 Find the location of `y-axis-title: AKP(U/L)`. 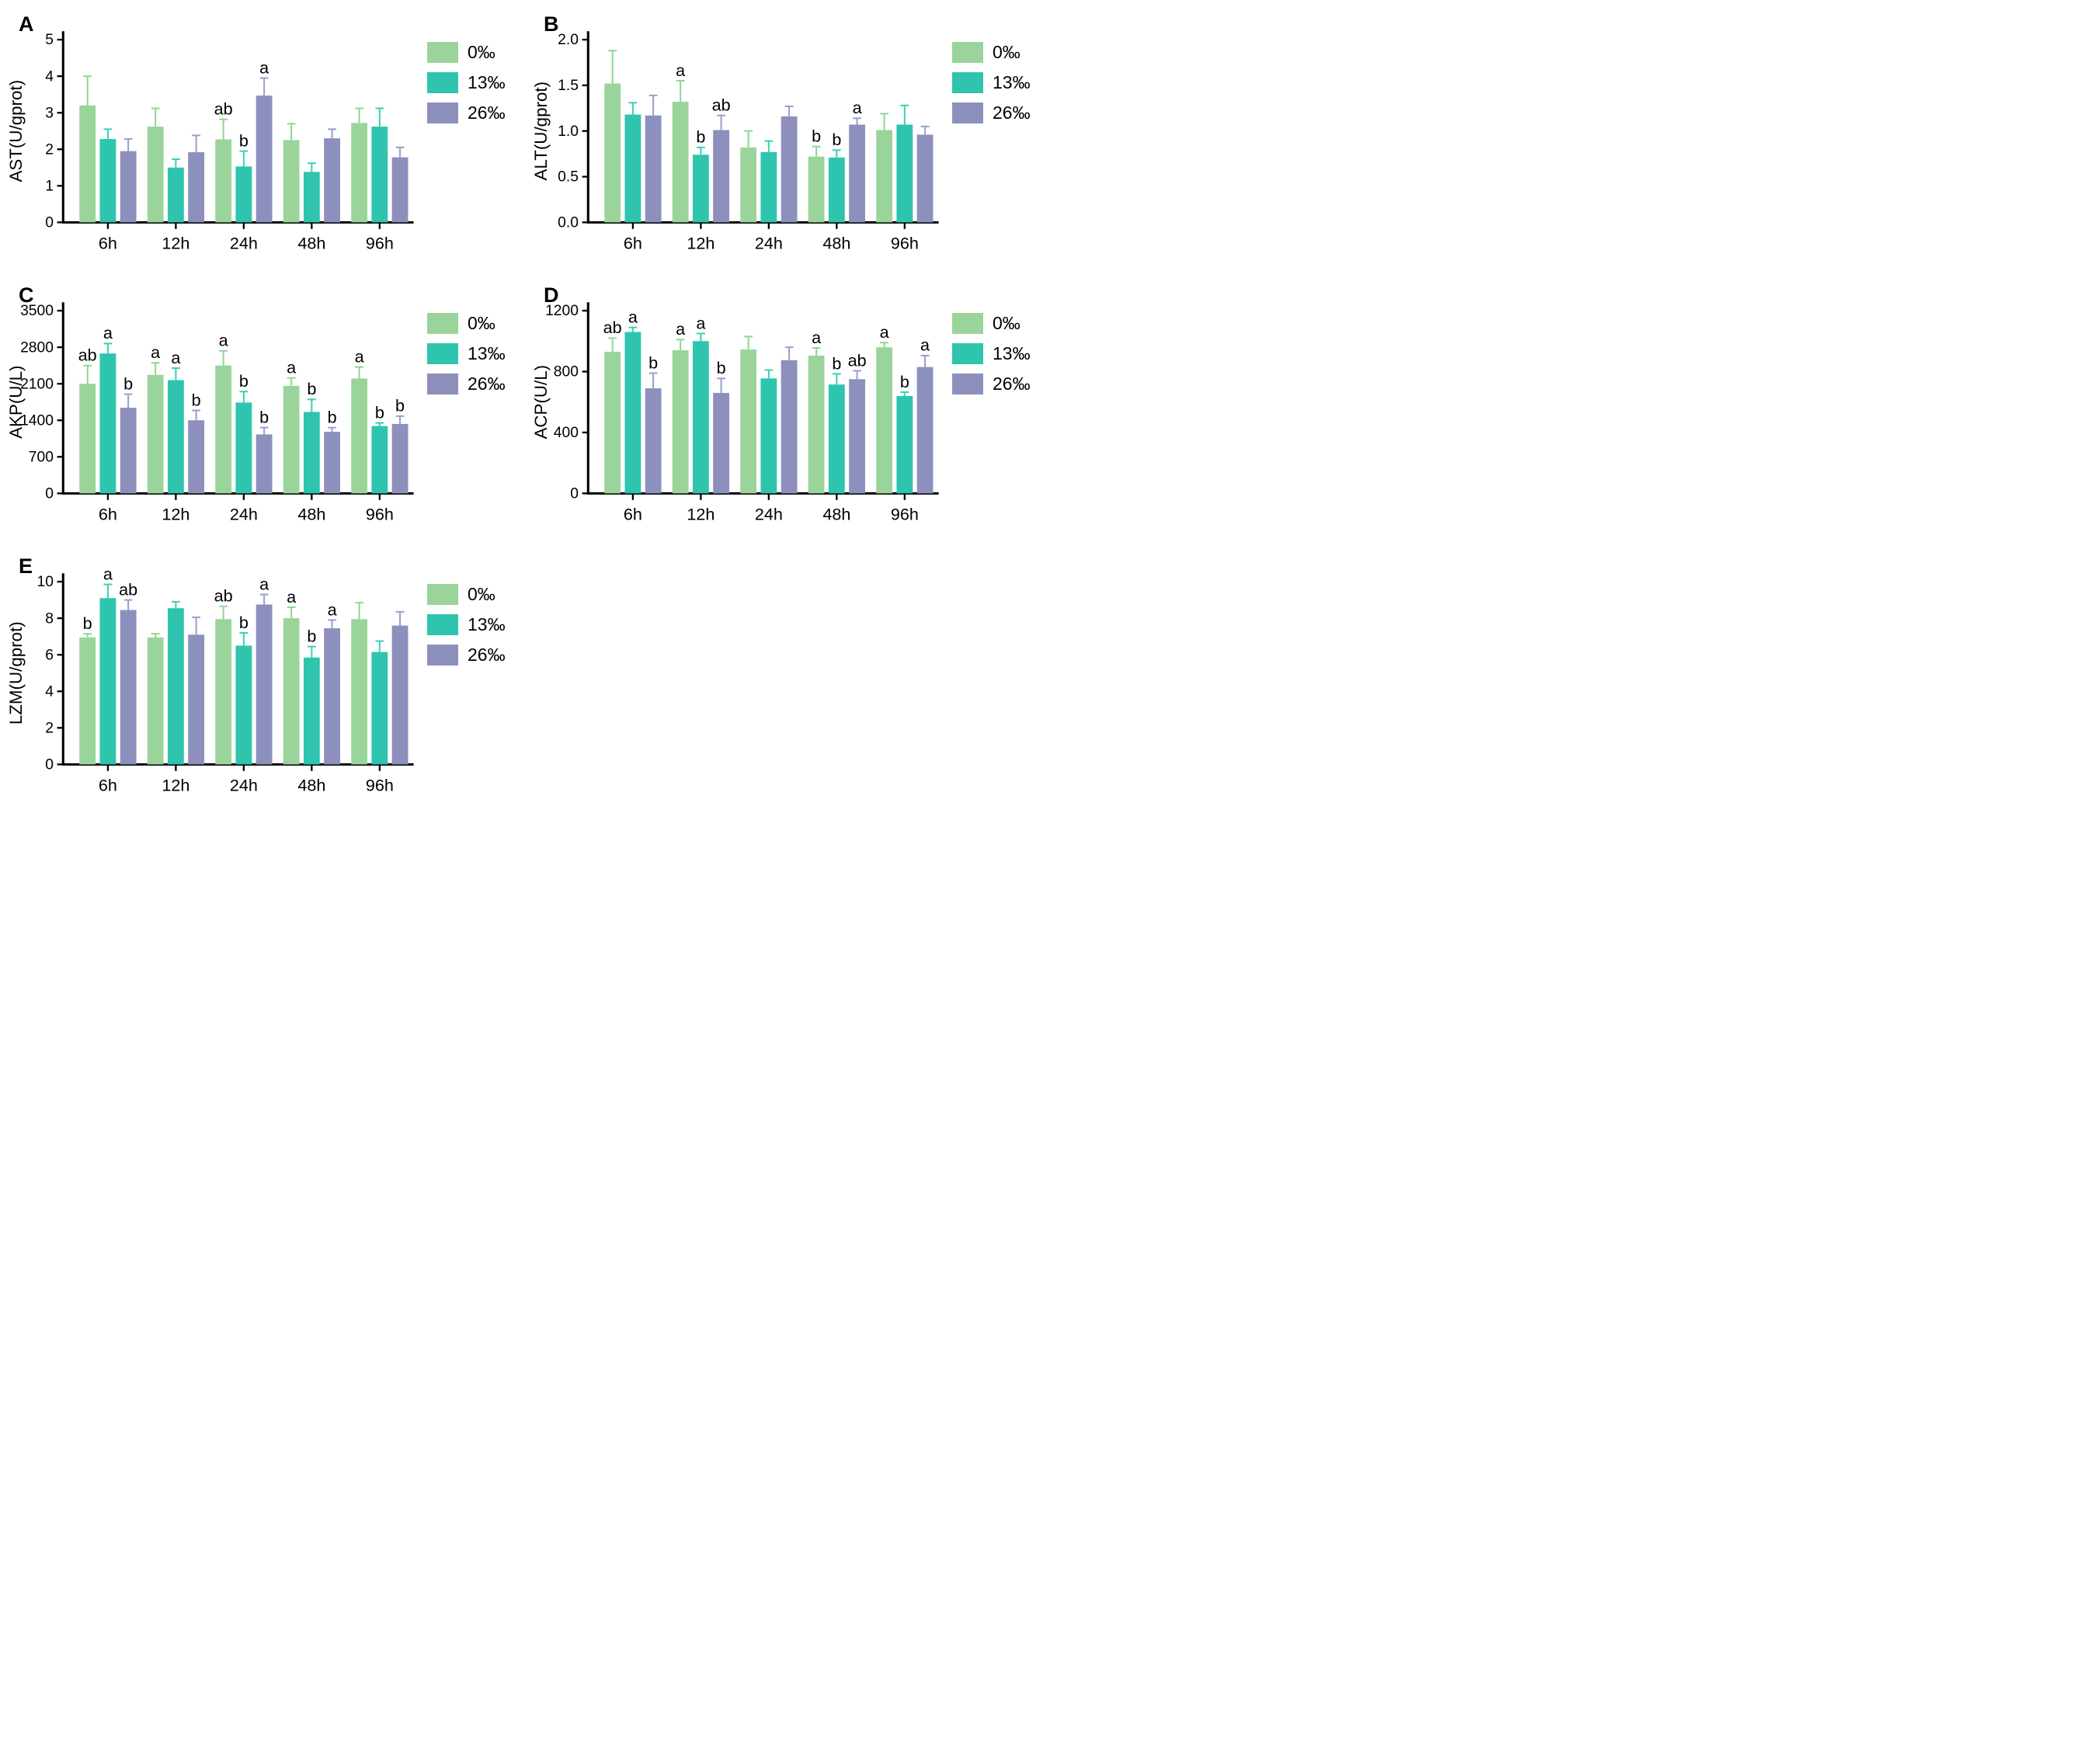

y-axis-title: AKP(U/L) is located at coordinates (16, 401).